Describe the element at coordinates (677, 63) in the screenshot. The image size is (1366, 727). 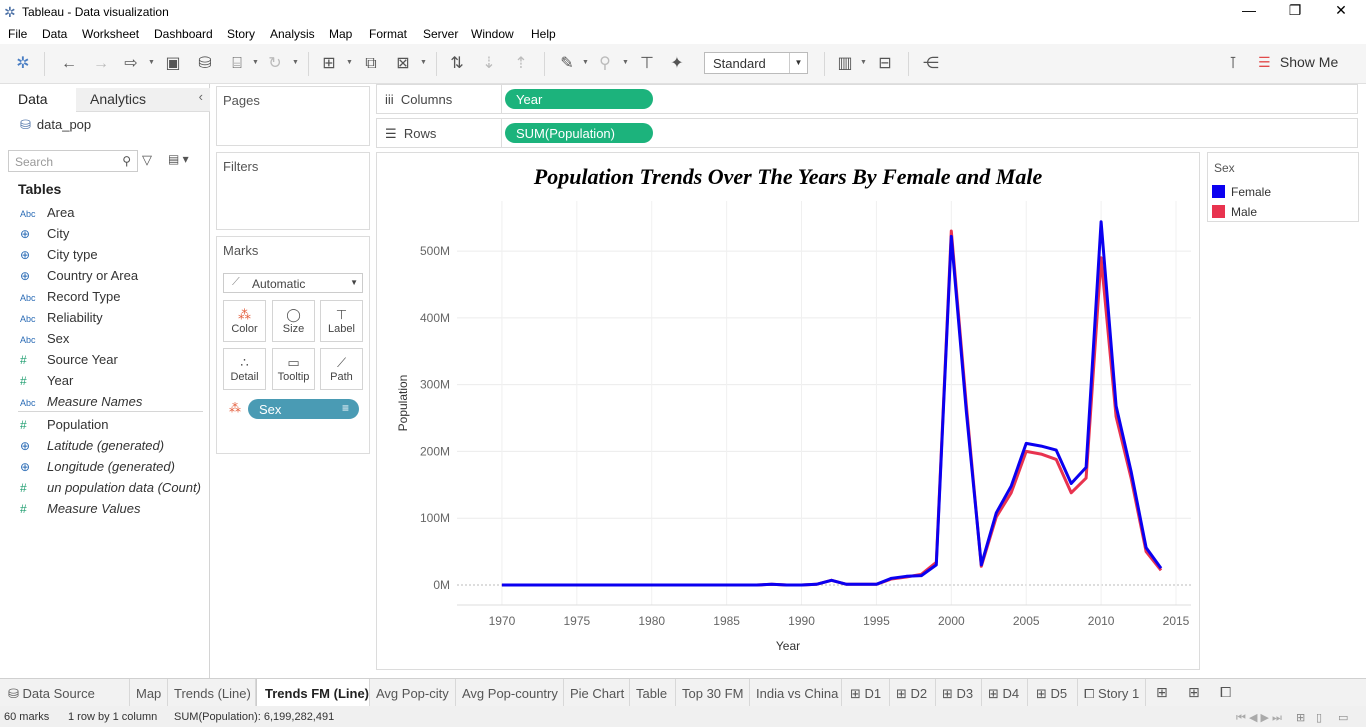
I see `fix-axes-icon: ✦` at that location.